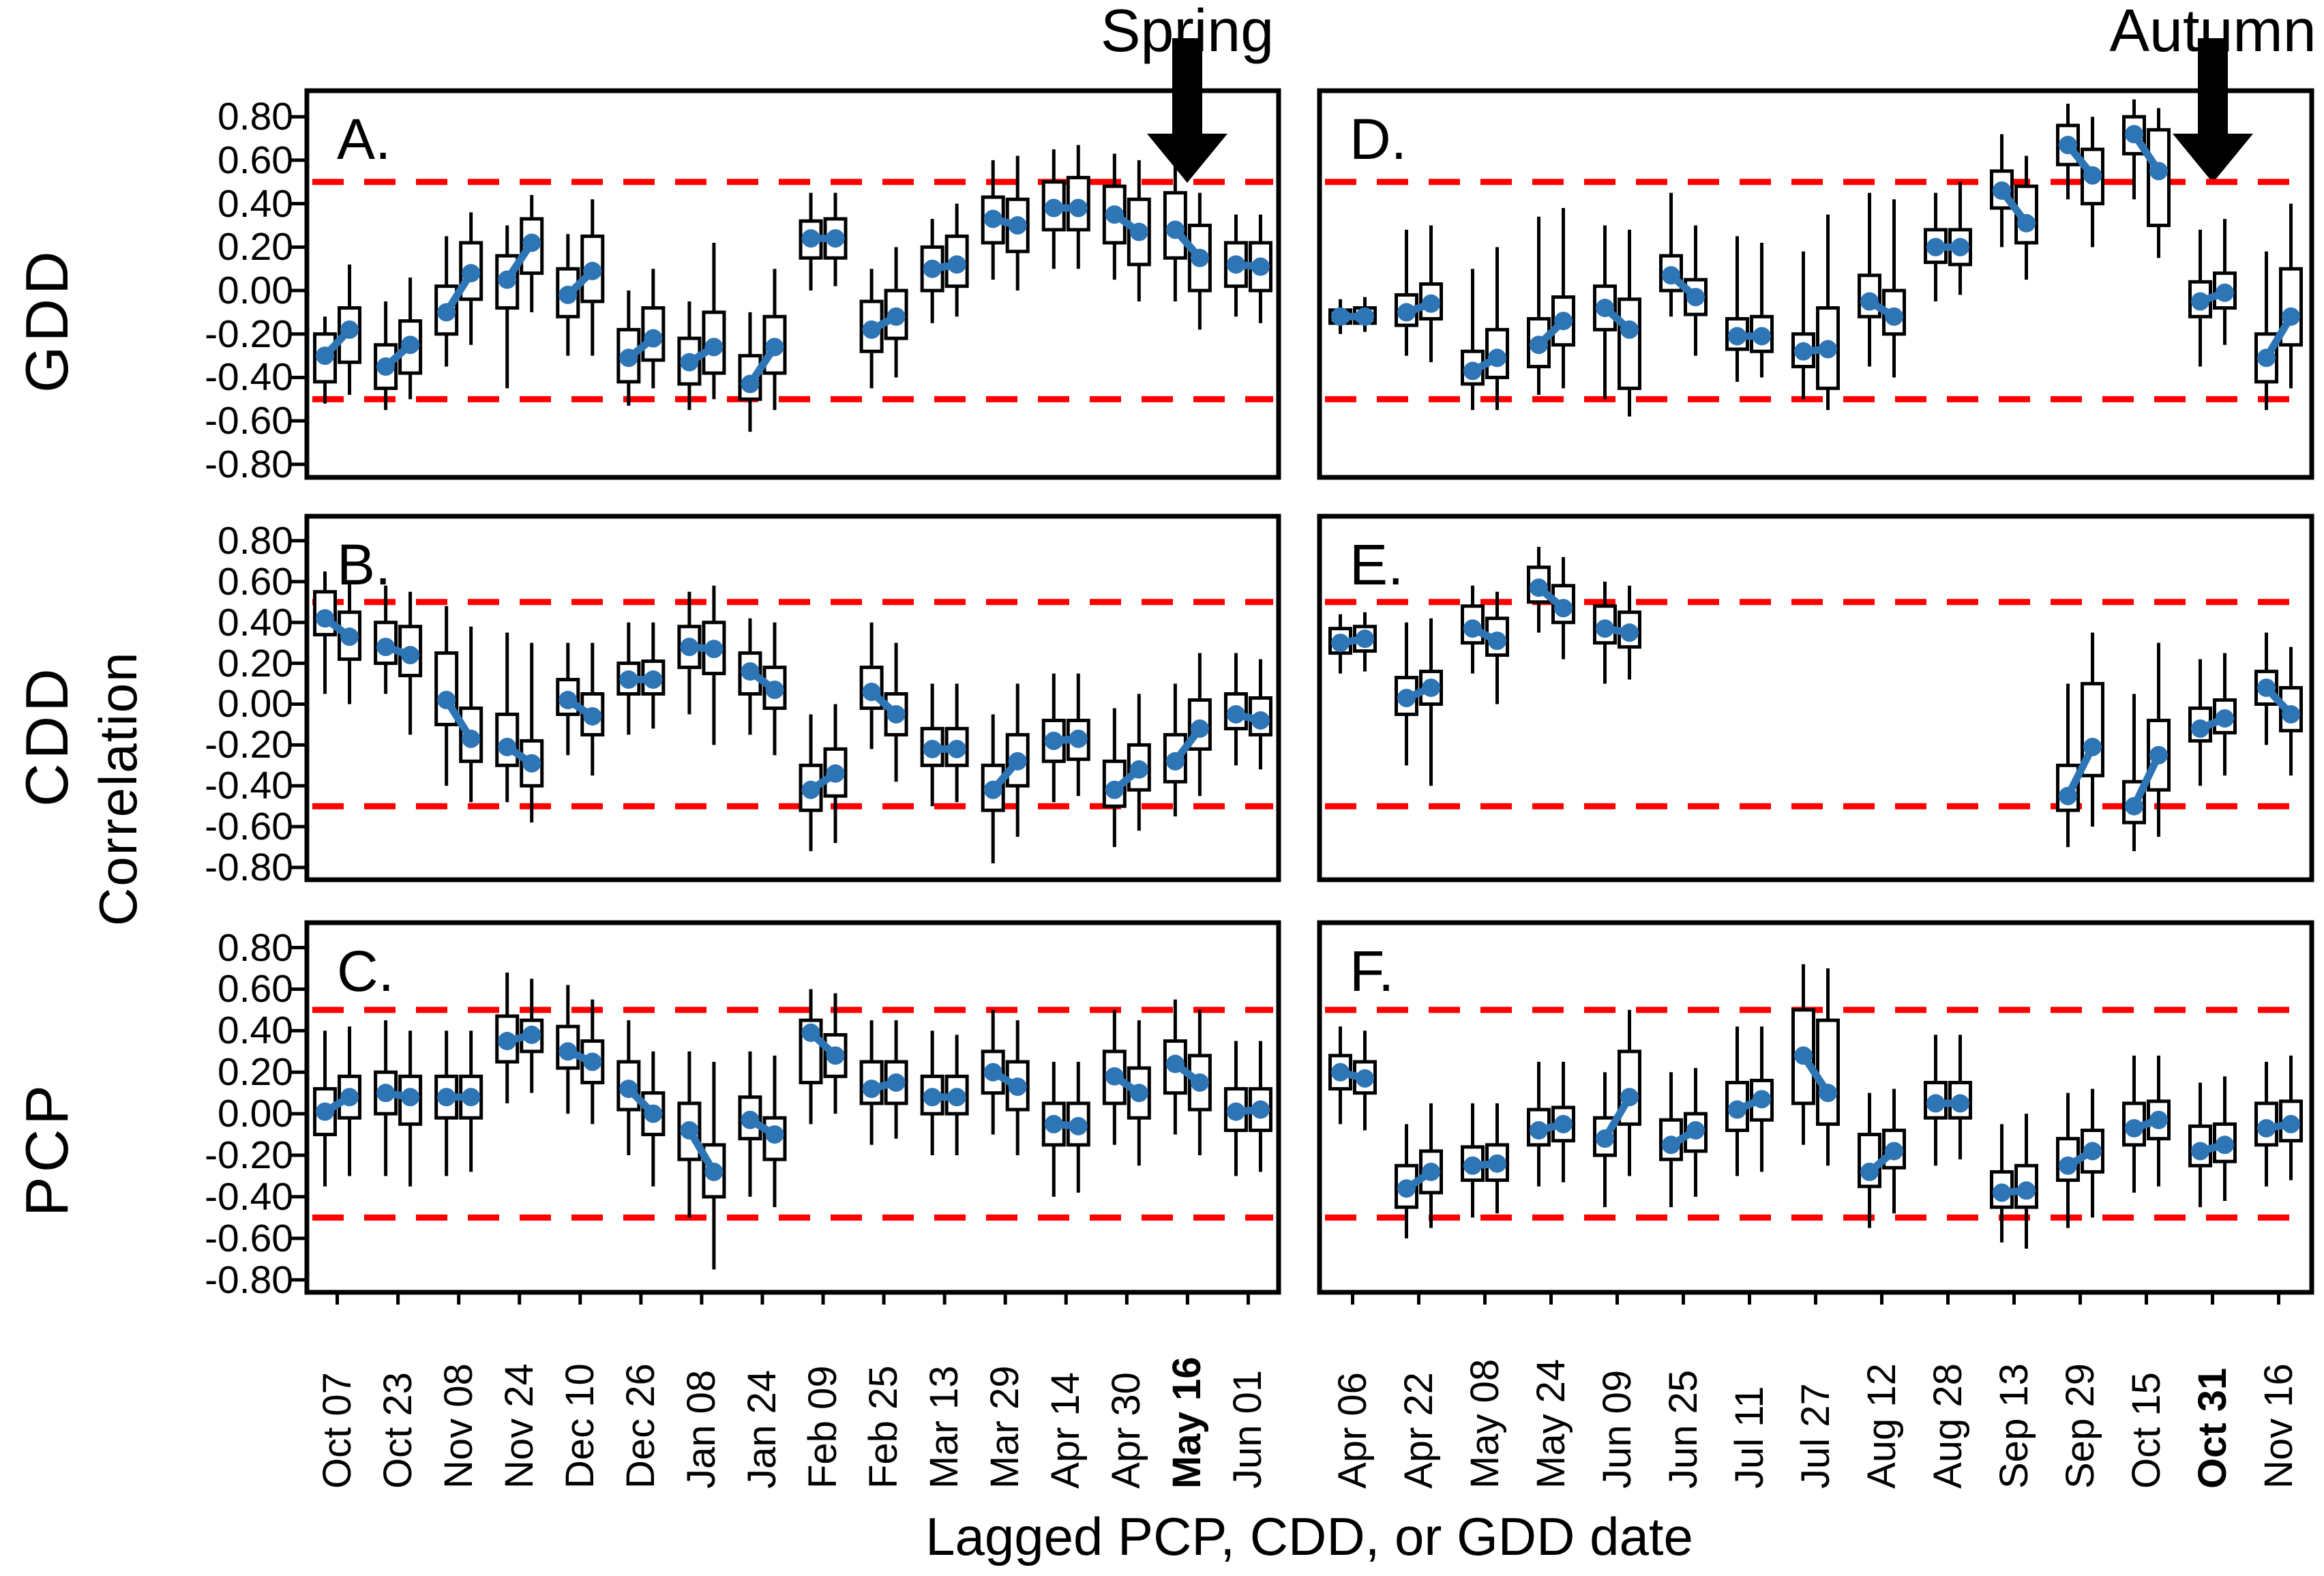 This screenshot has height=1576, width=2324. I want to click on x-tick-label: Jun 25, so click(1682, 1429).